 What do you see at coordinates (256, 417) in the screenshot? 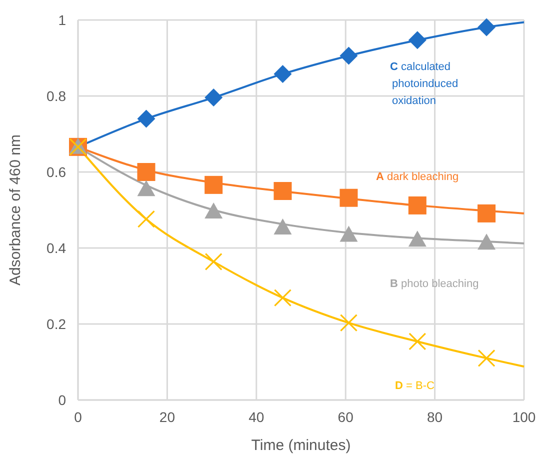
I see `x-tick-label: 40` at bounding box center [256, 417].